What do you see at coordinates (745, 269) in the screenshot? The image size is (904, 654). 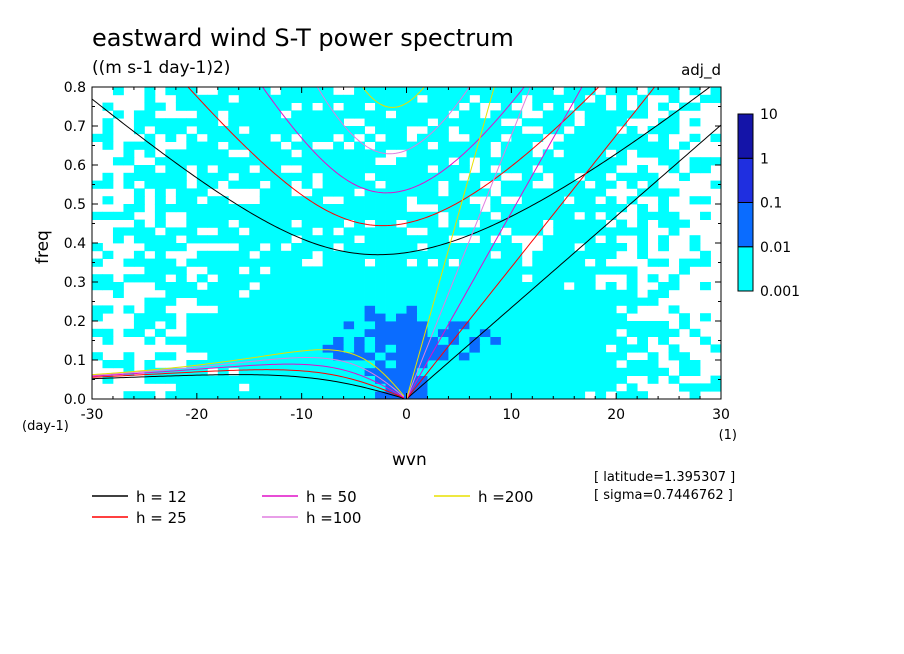 I see `colorbar-segment` at bounding box center [745, 269].